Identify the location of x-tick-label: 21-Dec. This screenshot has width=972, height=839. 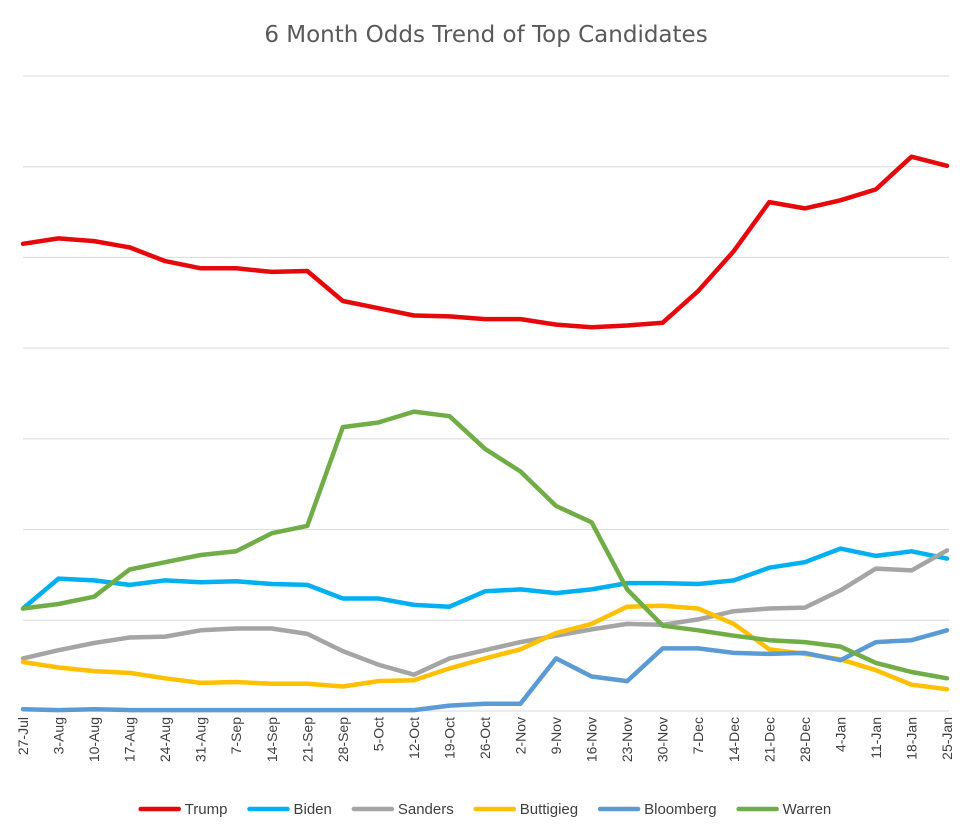
(769, 739).